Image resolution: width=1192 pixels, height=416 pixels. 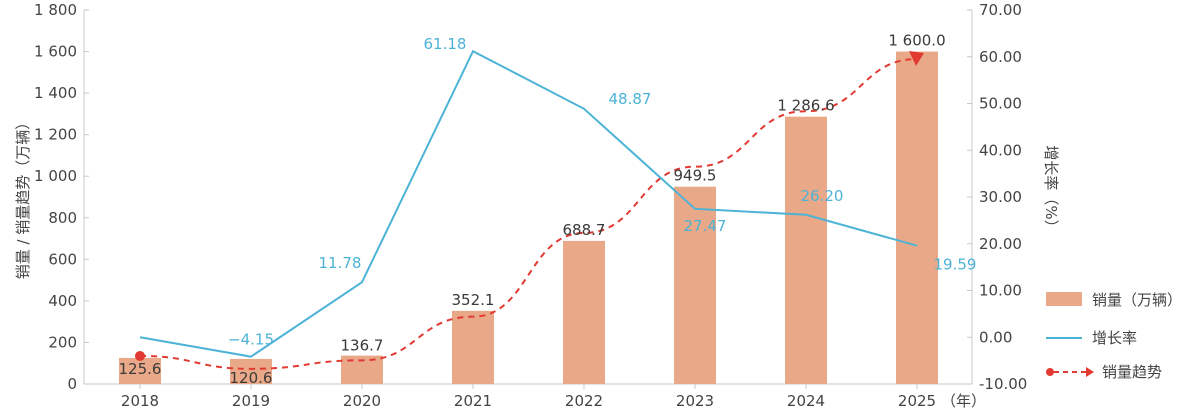 I want to click on x-tick-label: 2024, so click(x=806, y=401).